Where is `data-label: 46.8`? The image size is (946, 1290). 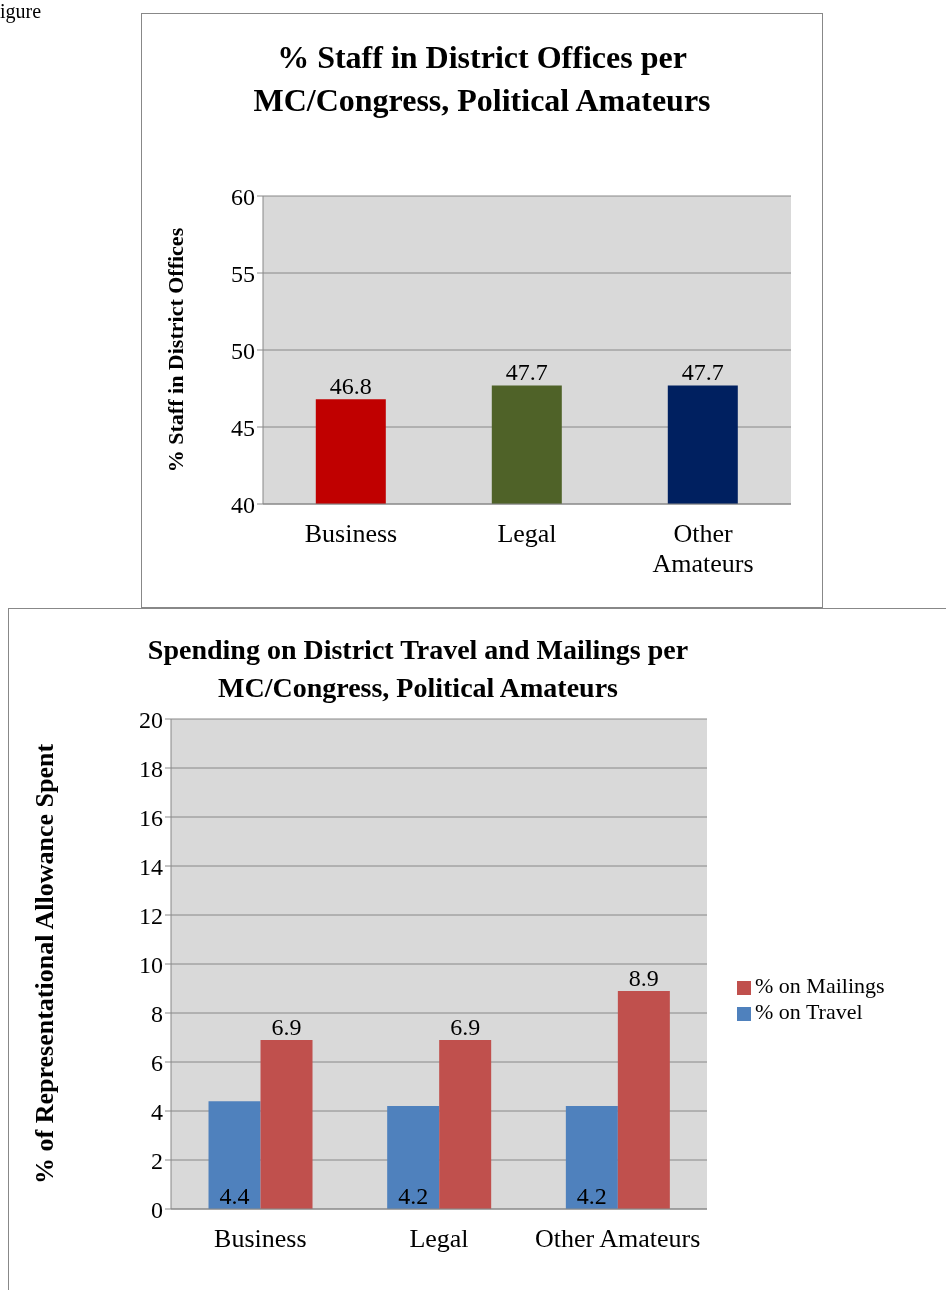
data-label: 46.8 is located at coordinates (350, 386).